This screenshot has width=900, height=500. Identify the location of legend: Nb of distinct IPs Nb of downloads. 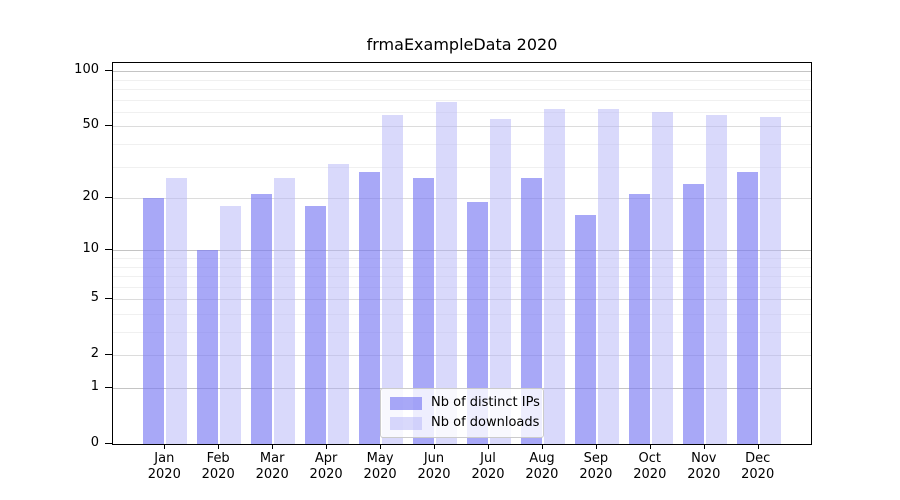
(462, 413).